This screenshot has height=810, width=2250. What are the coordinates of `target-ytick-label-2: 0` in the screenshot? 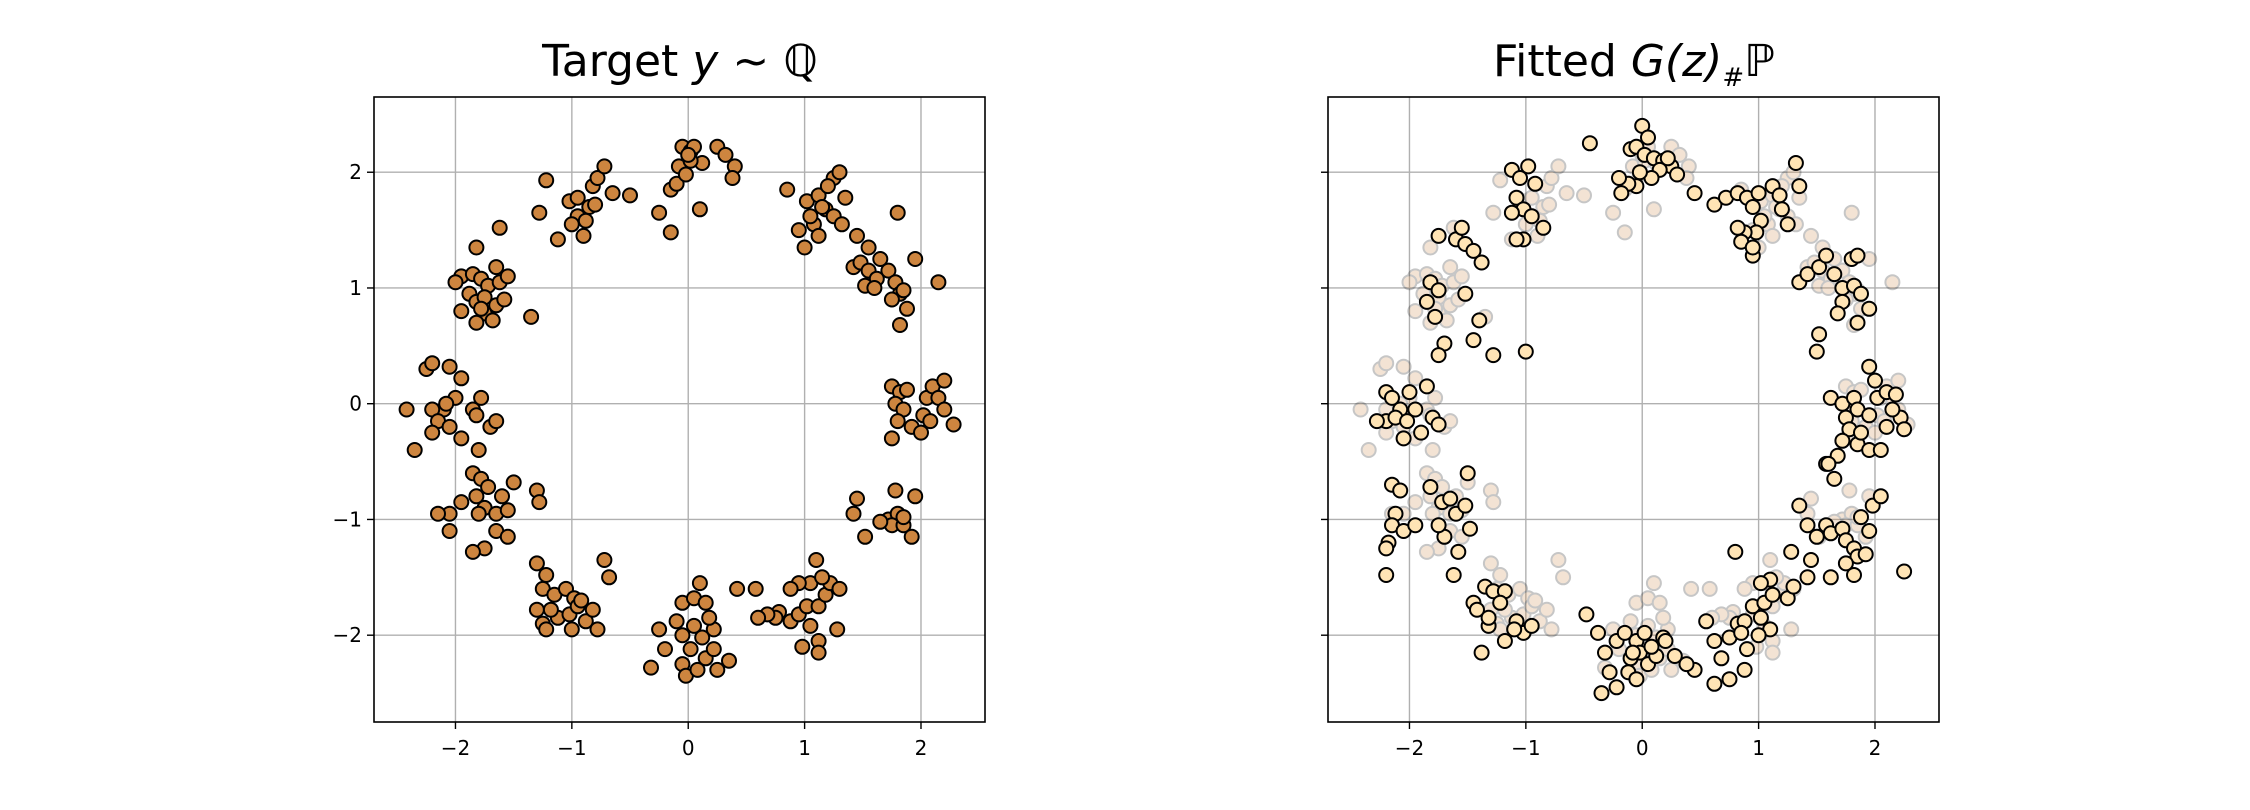 It's located at (355, 404).